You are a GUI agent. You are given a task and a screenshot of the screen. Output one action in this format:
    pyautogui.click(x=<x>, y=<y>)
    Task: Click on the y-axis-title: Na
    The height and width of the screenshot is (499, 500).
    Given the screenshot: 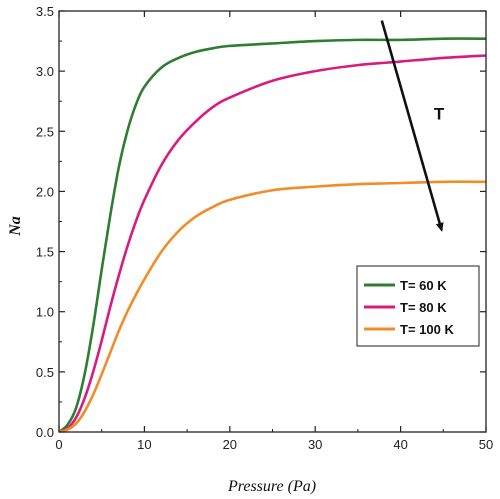 What is the action you would take?
    pyautogui.click(x=15, y=226)
    